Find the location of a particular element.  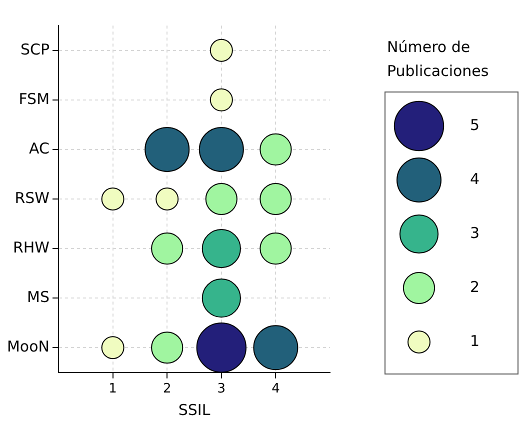

y-tick-label: FSM is located at coordinates (34, 99).